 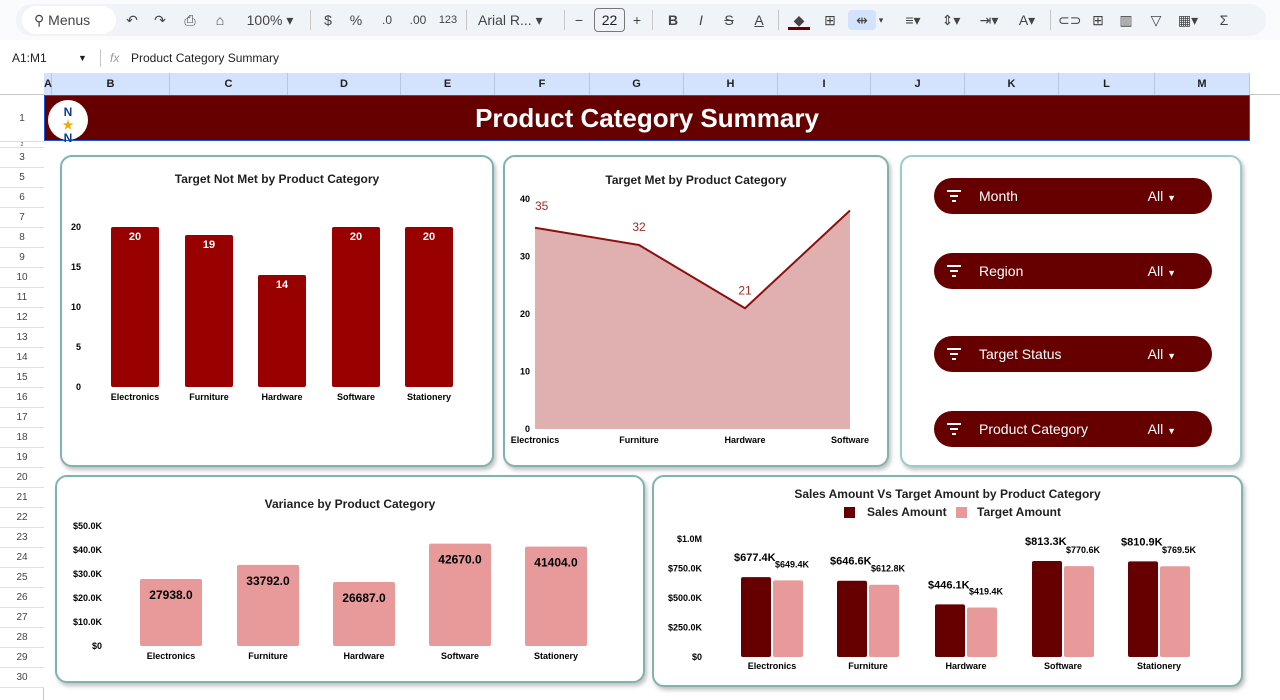 What do you see at coordinates (1073, 354) in the screenshot?
I see `filter-target-status: Target Status All ▼` at bounding box center [1073, 354].